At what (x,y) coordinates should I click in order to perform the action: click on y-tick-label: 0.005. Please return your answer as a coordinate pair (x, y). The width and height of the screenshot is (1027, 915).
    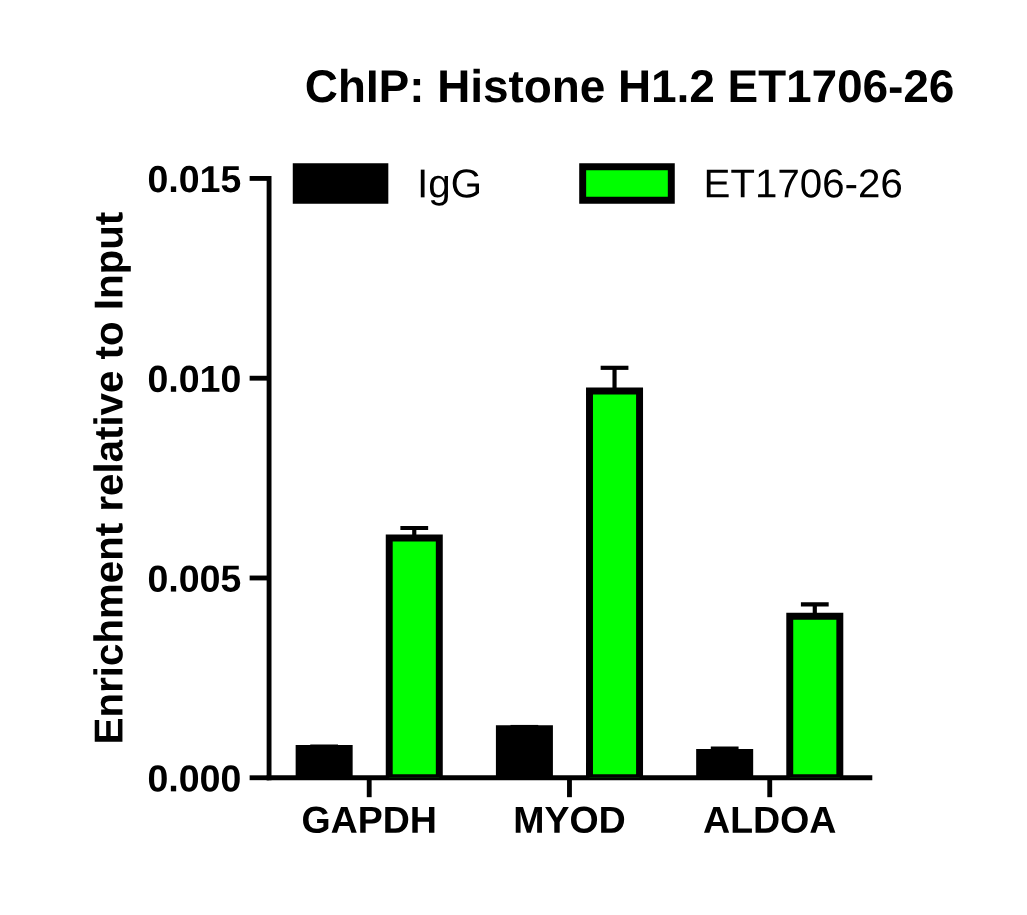
    Looking at the image, I should click on (194, 578).